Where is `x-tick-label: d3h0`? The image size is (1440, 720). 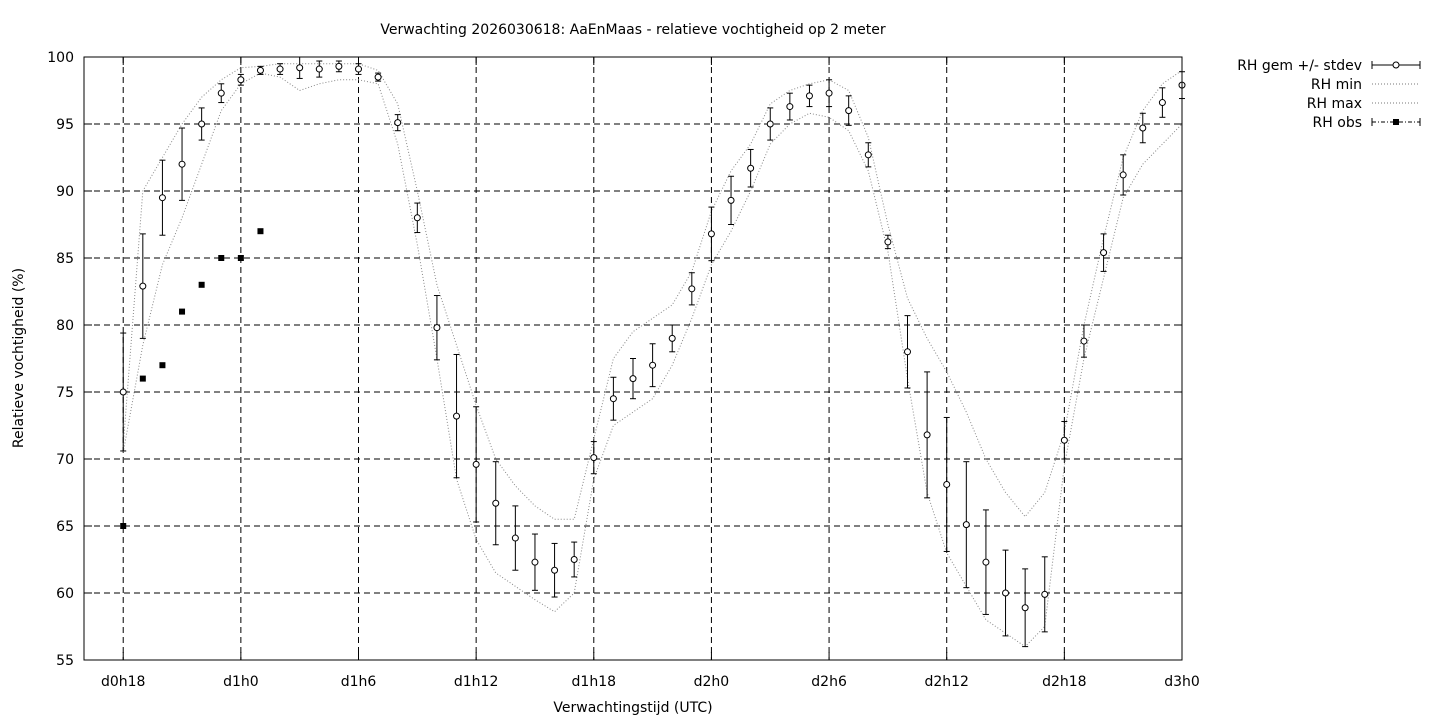 x-tick-label: d3h0 is located at coordinates (1182, 682).